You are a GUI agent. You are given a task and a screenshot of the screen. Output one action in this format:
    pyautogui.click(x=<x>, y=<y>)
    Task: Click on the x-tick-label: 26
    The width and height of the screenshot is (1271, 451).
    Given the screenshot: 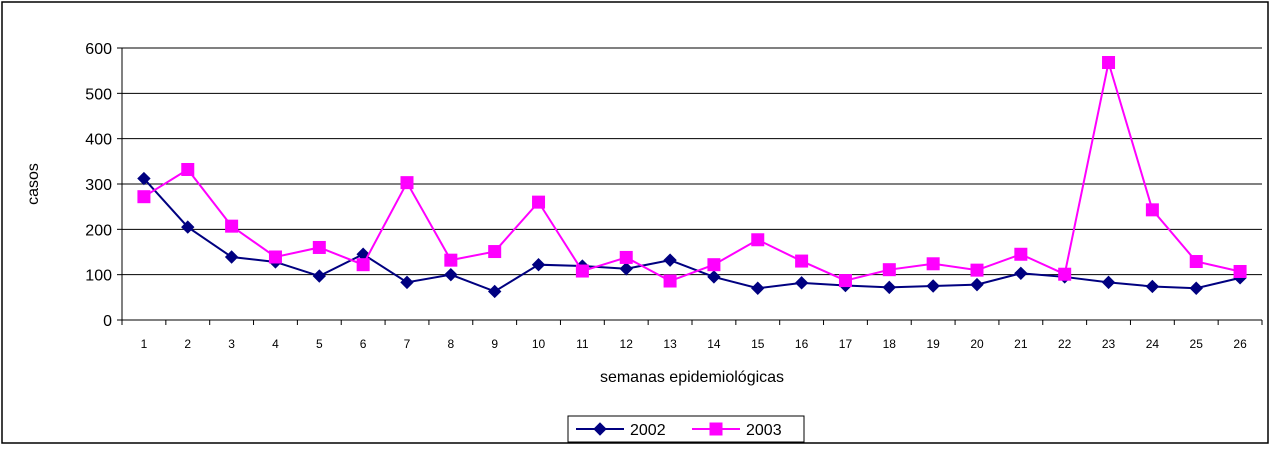 What is the action you would take?
    pyautogui.click(x=1240, y=344)
    